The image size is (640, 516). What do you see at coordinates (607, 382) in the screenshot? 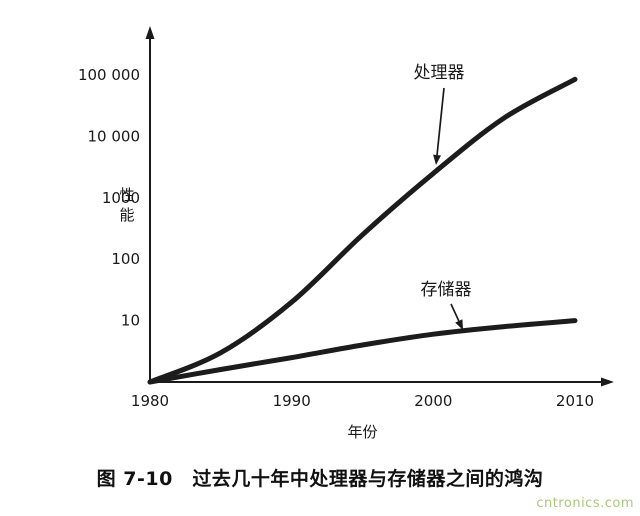
I see `x-axis-arrowhead` at bounding box center [607, 382].